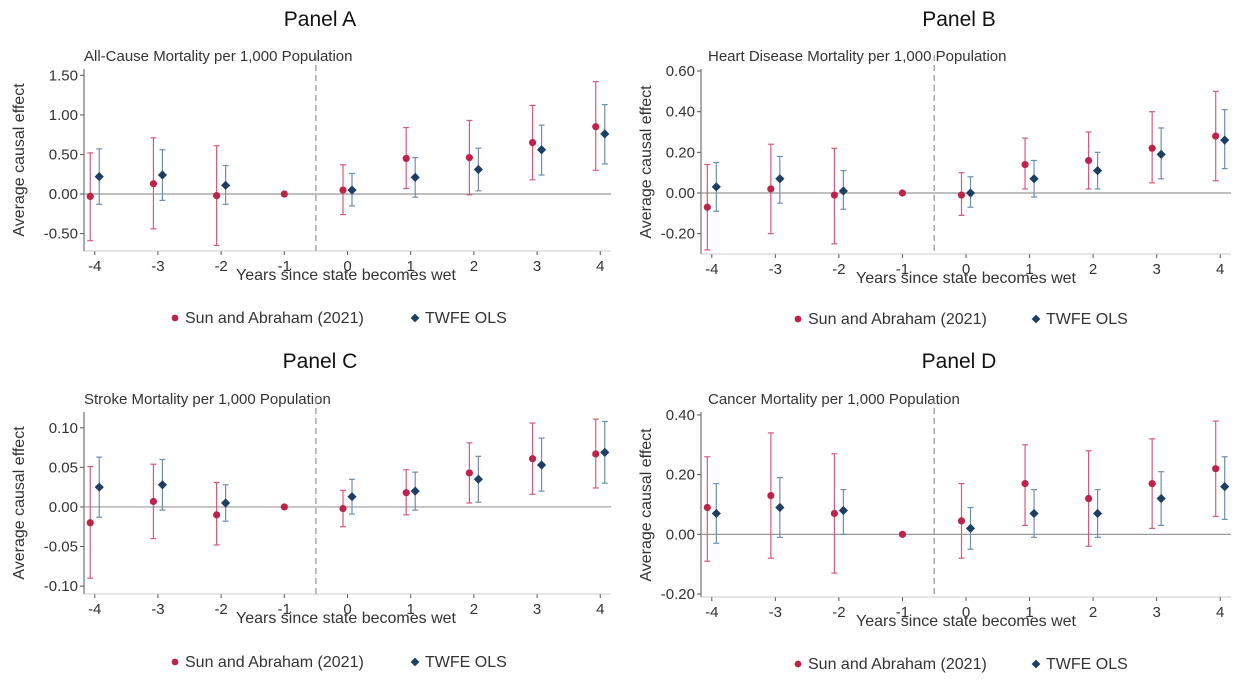 The width and height of the screenshot is (1235, 681). Describe the element at coordinates (680, 71) in the screenshot. I see `y-tick-label: 0.60` at that location.